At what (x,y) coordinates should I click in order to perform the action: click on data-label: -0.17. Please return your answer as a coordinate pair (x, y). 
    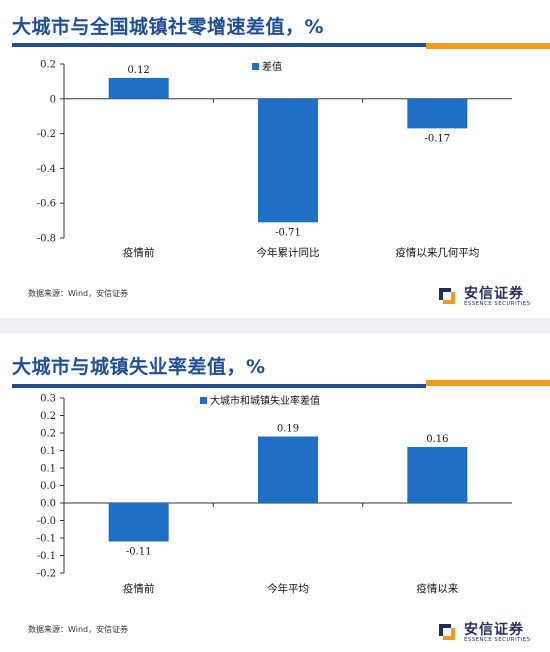
    Looking at the image, I should click on (438, 138).